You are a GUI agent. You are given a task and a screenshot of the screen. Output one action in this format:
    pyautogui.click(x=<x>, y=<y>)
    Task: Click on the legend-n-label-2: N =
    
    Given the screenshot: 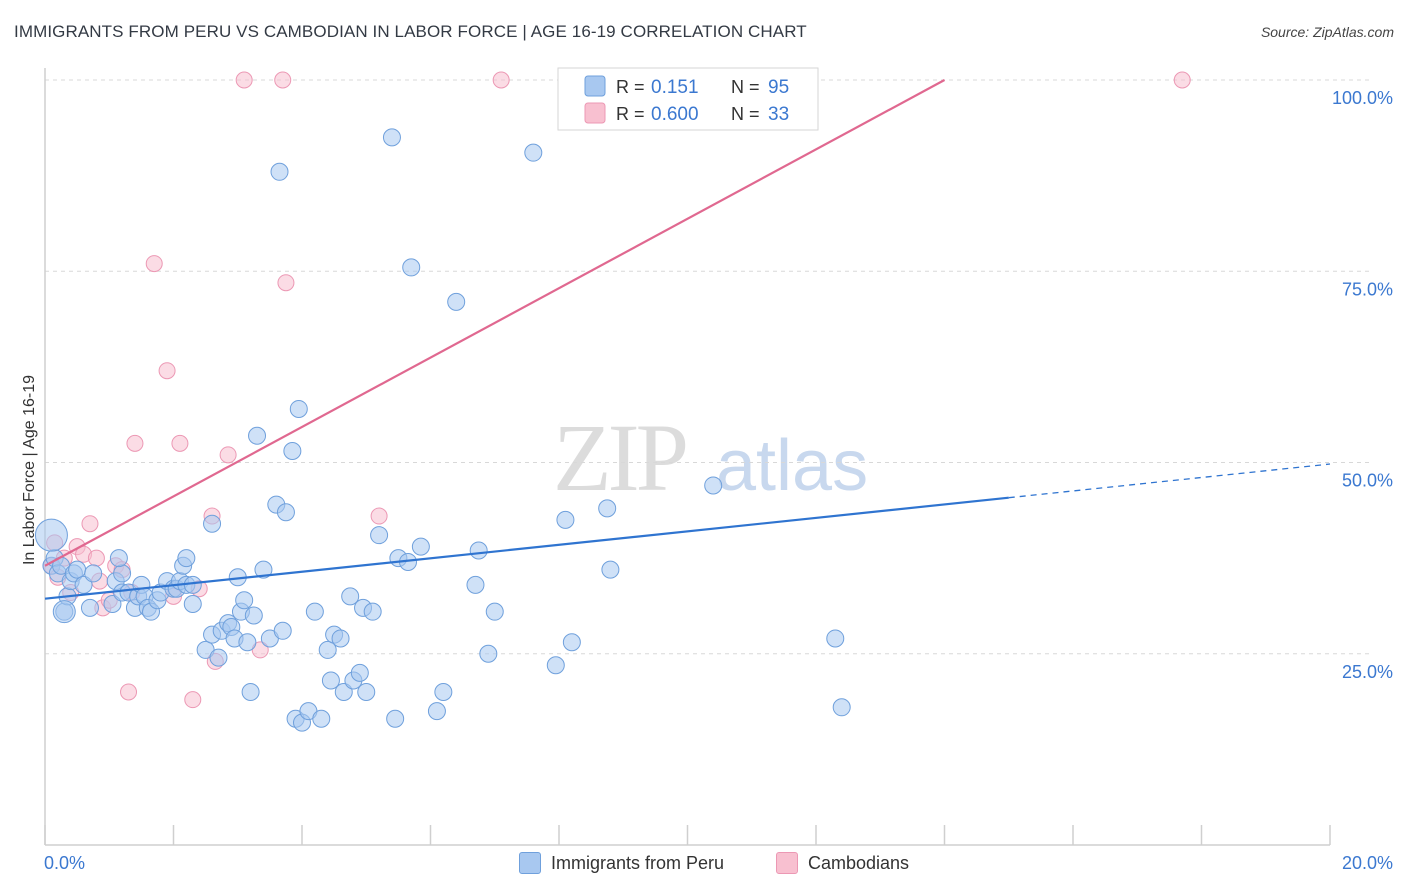 What is the action you would take?
    pyautogui.click(x=745, y=114)
    